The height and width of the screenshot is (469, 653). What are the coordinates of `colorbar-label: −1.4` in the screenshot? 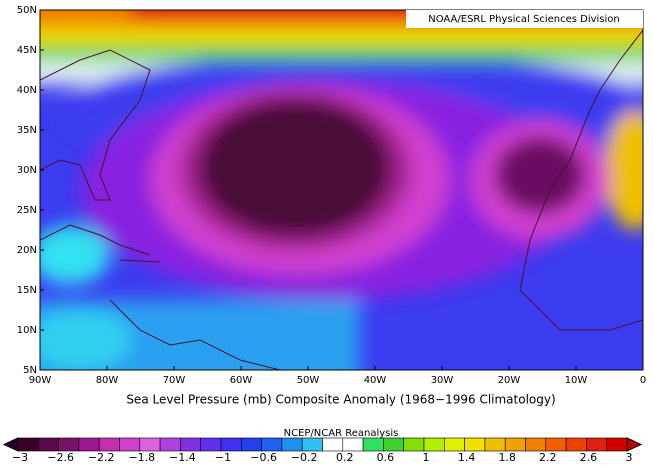 It's located at (182, 457).